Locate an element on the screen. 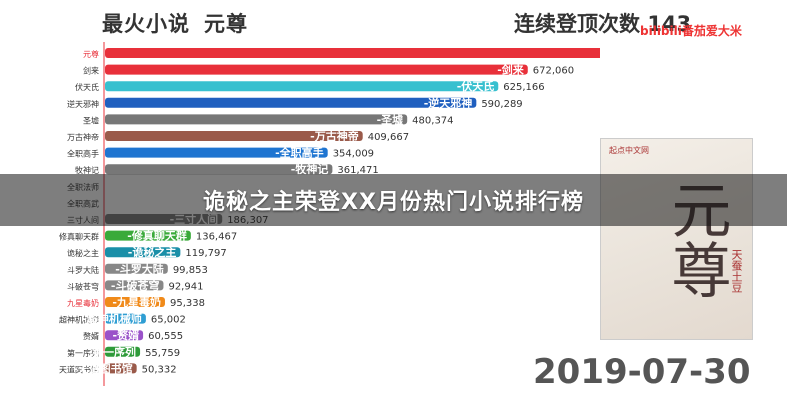 The width and height of the screenshot is (787, 400). category-label: 万古神帝 is located at coordinates (83, 137).